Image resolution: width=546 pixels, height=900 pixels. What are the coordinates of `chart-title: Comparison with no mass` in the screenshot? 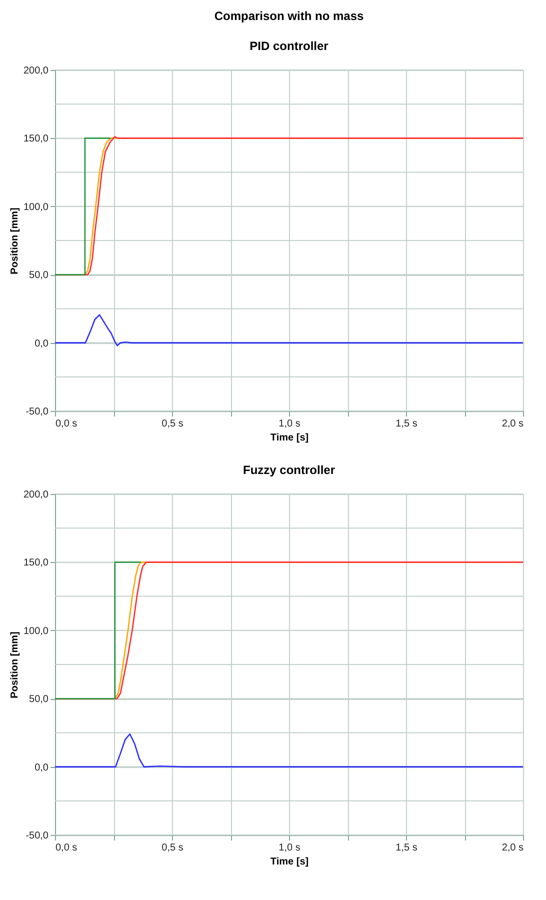 It's located at (289, 16).